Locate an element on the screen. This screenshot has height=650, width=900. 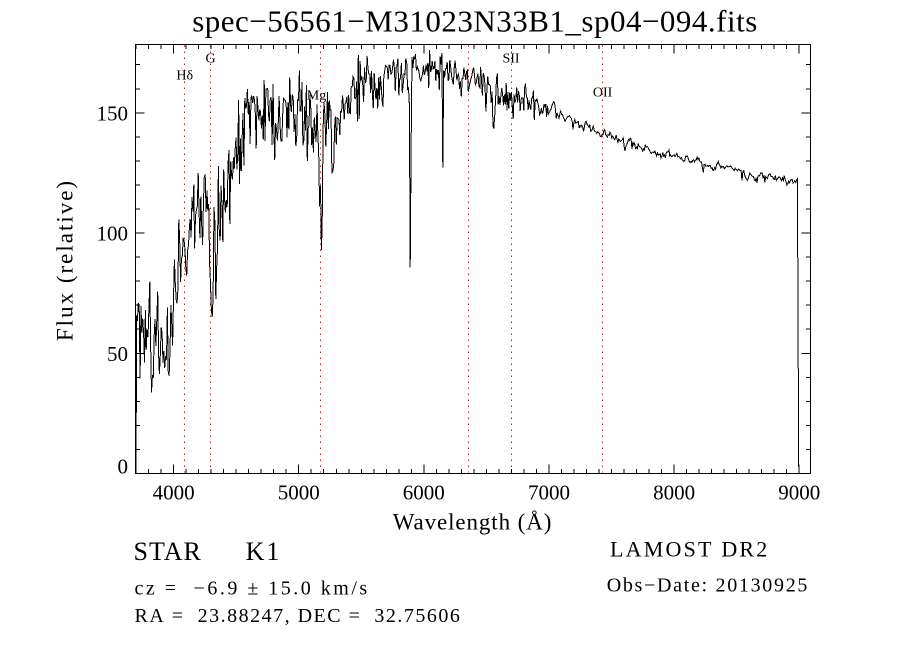
svg-text: 7000 is located at coordinates (549, 493).